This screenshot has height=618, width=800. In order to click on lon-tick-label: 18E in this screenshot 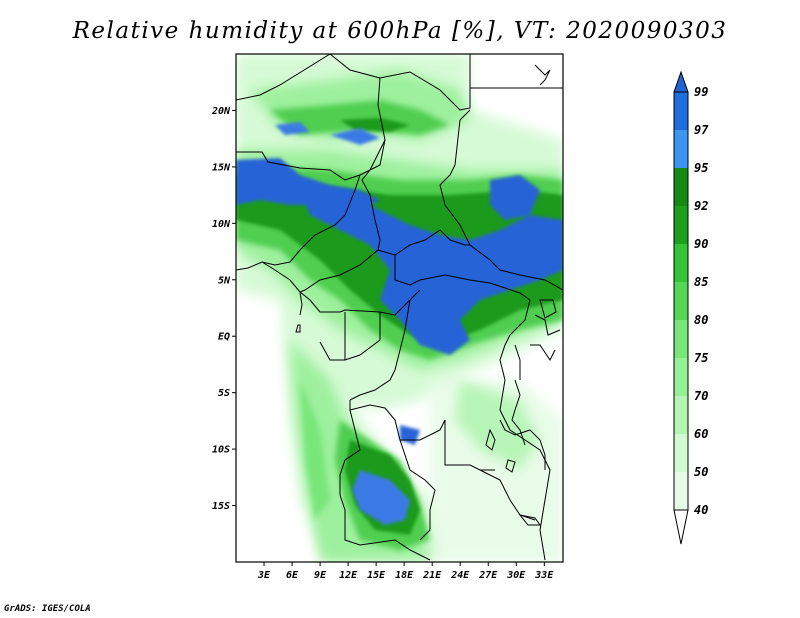, I will do `click(404, 575)`.